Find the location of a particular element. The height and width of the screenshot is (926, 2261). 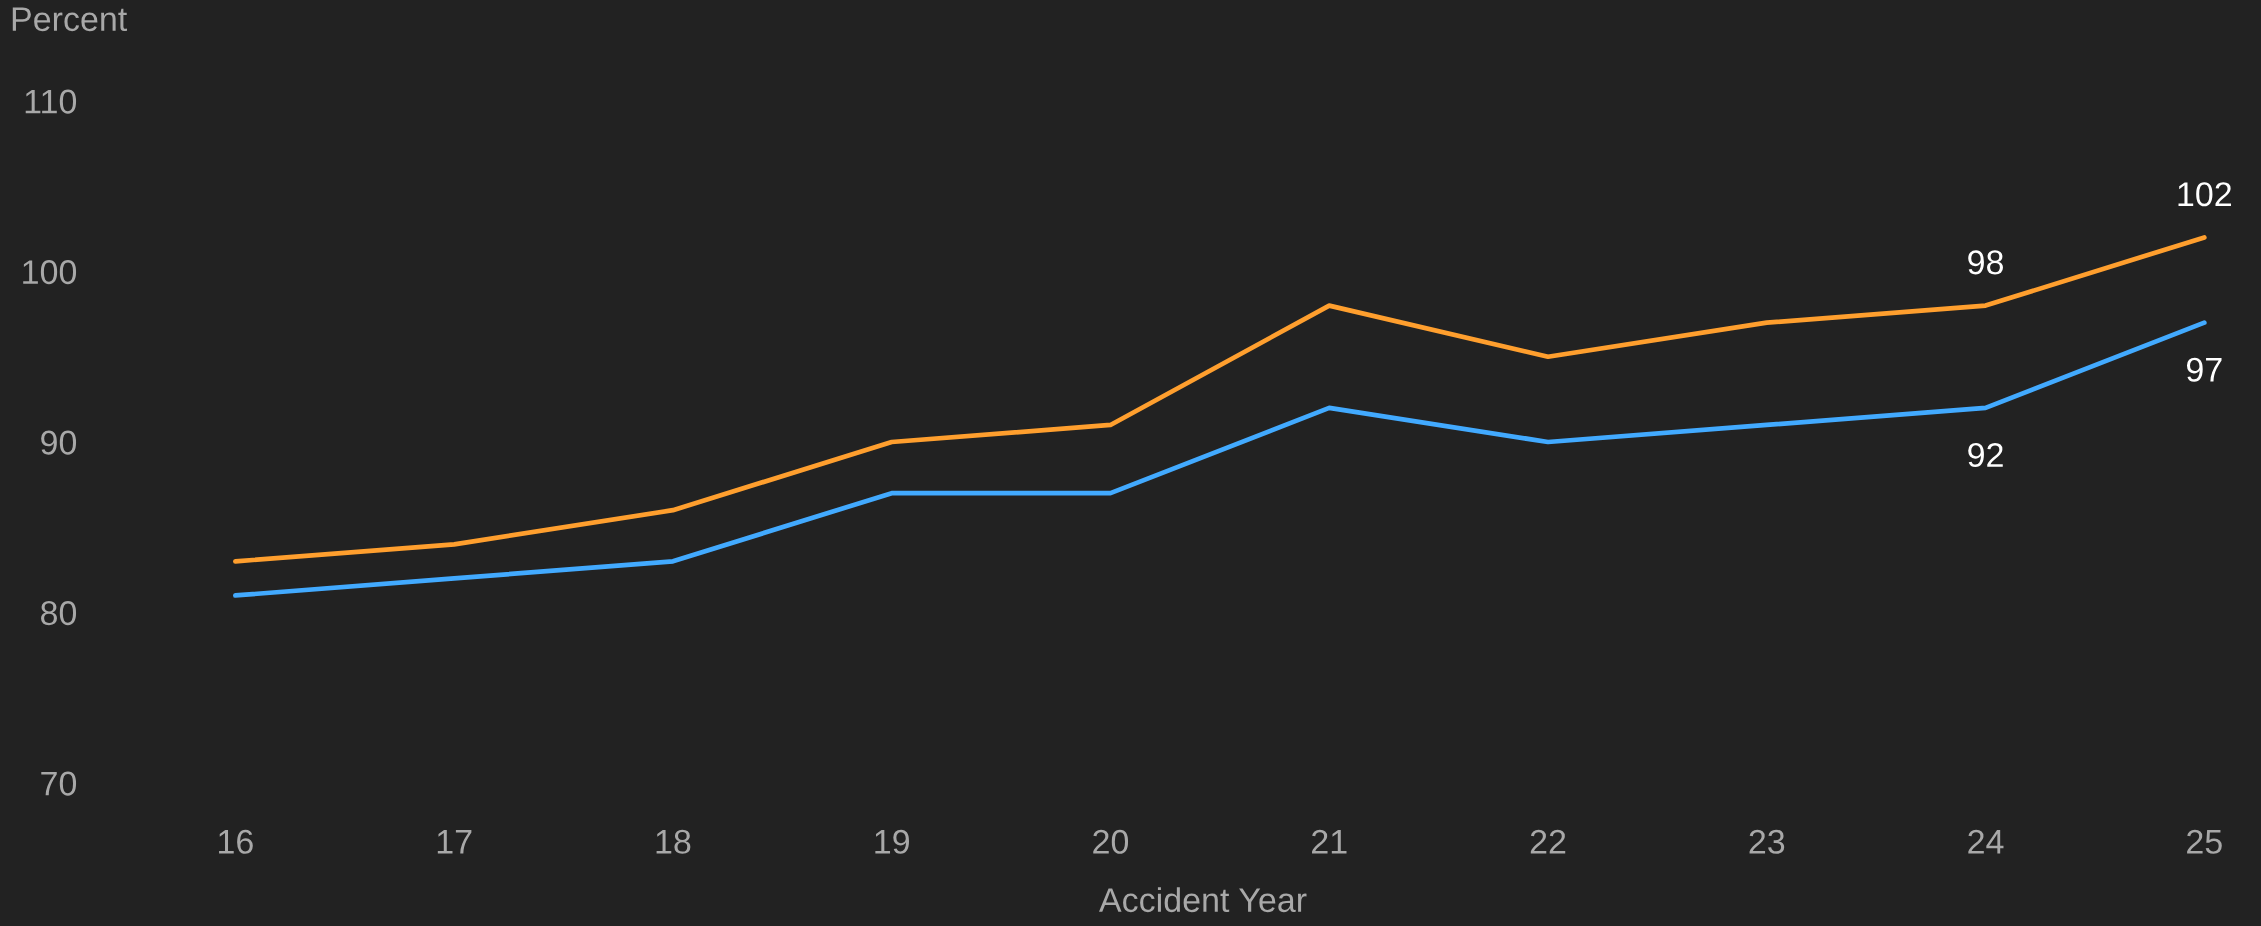

data-label: 97 is located at coordinates (2204, 369).